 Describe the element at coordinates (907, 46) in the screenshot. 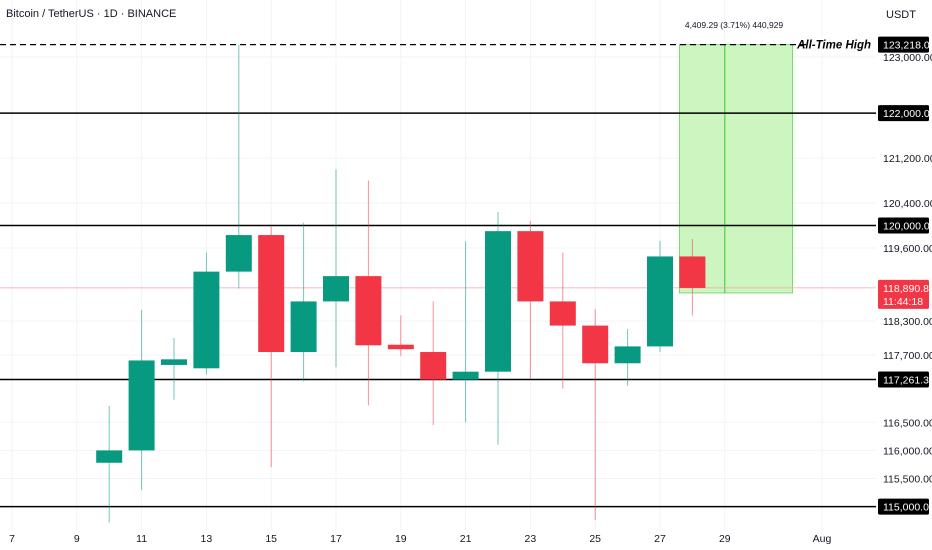

I see `level-price-label: 123,218.00` at that location.